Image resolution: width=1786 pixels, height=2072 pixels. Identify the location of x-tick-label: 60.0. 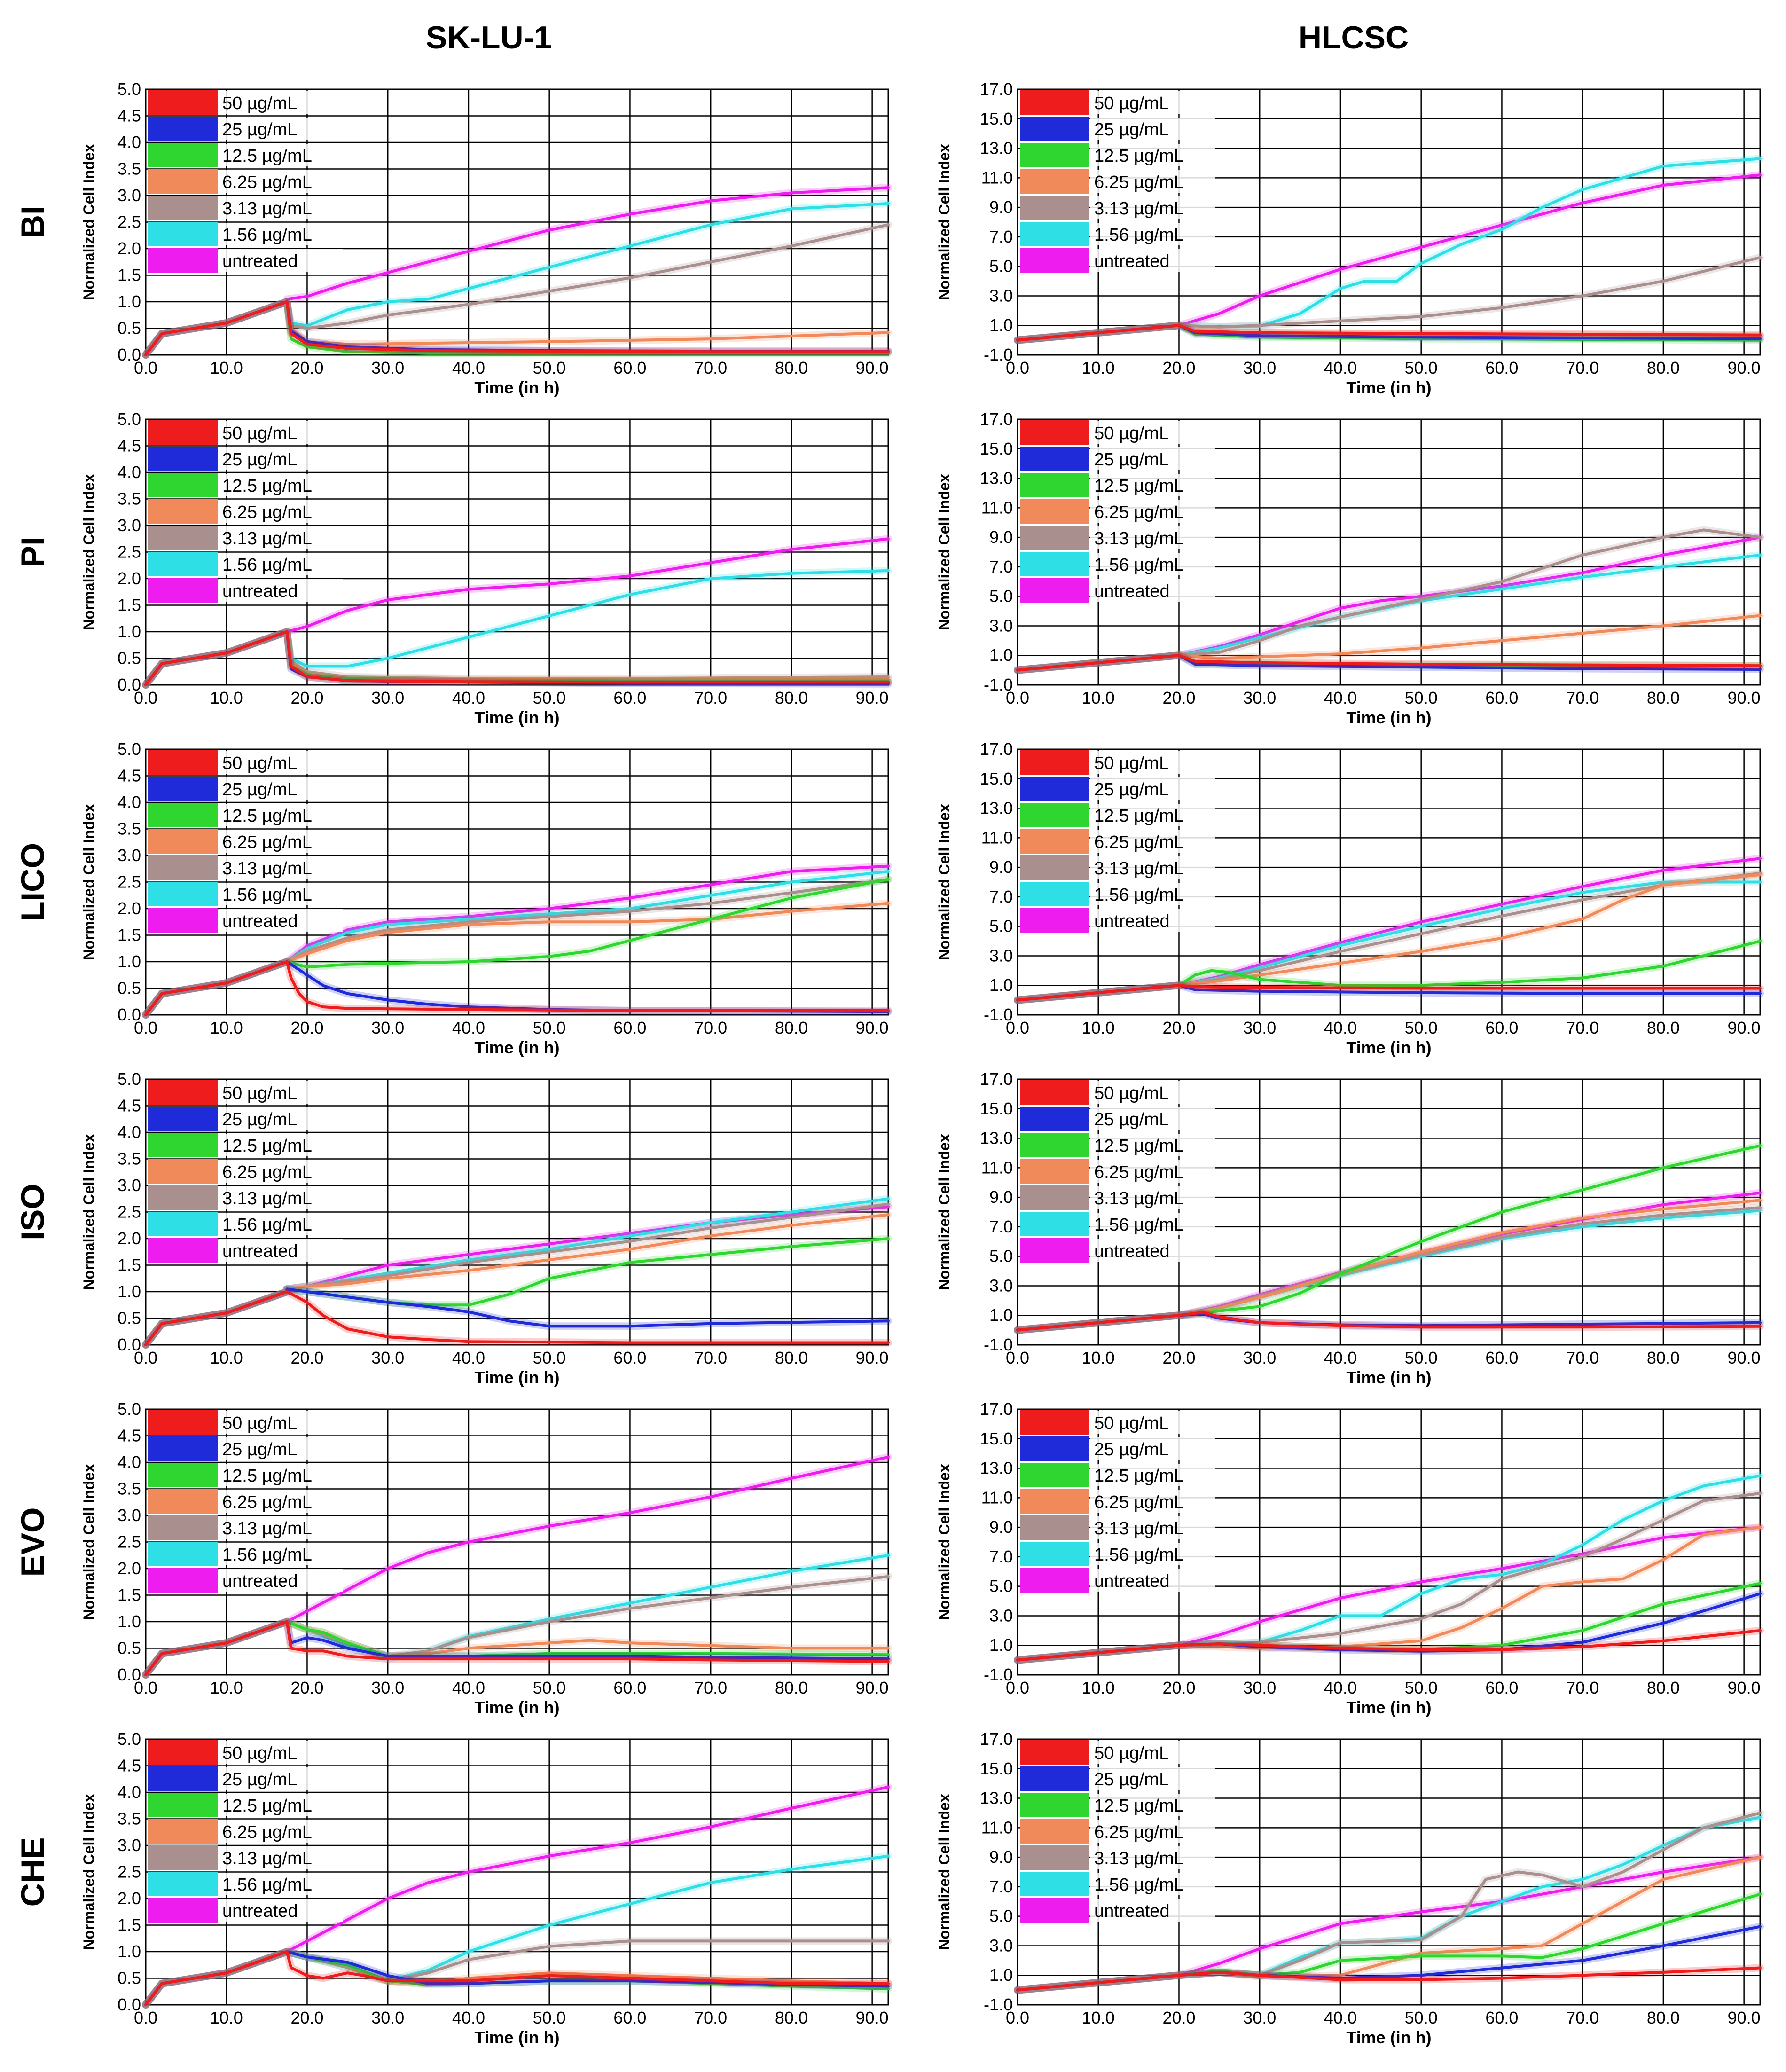
(629, 1687).